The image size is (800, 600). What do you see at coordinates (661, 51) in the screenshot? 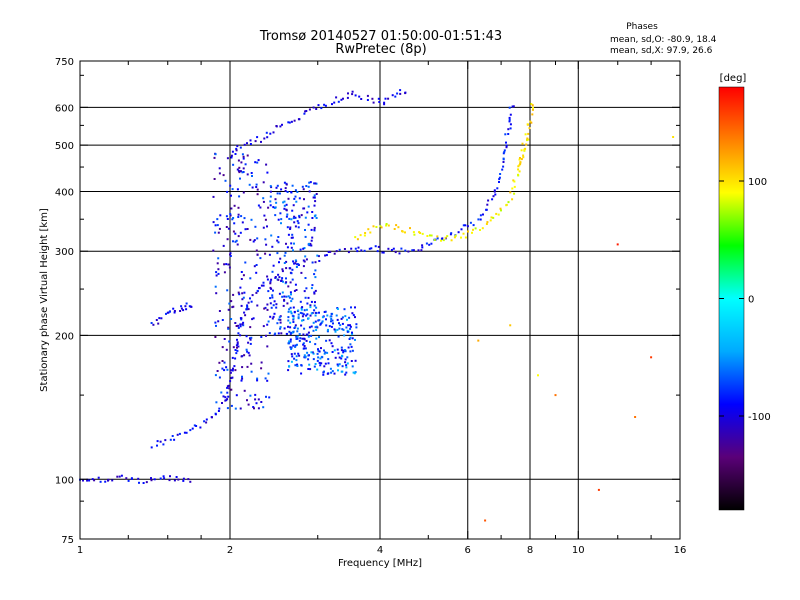
I see `stats-line-x: mean, sd,X: 97.9, 26.6` at bounding box center [661, 51].